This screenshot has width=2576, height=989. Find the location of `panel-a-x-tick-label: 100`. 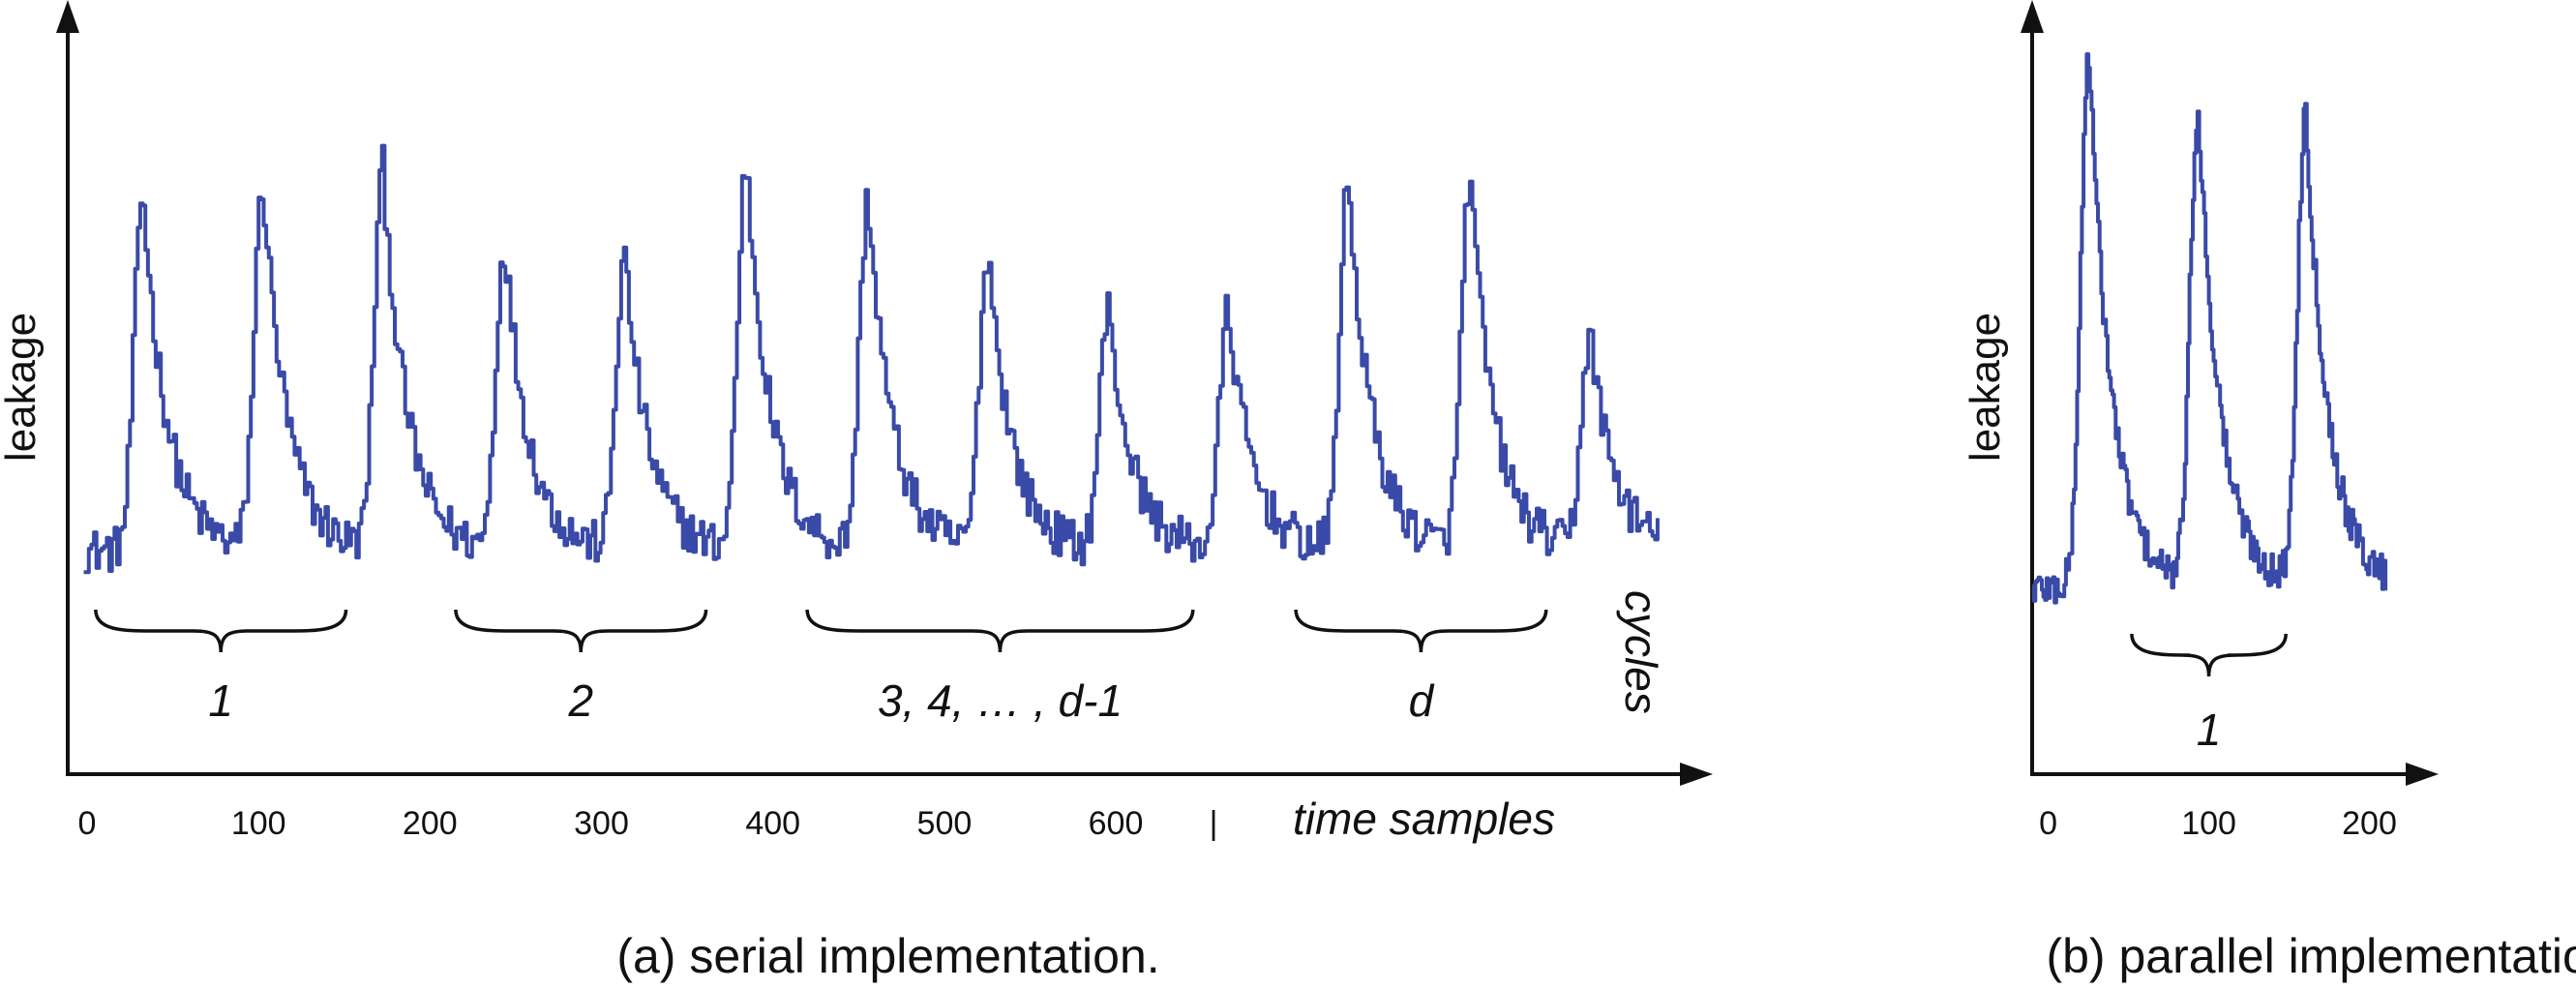

panel-a-x-tick-label: 100 is located at coordinates (258, 823).